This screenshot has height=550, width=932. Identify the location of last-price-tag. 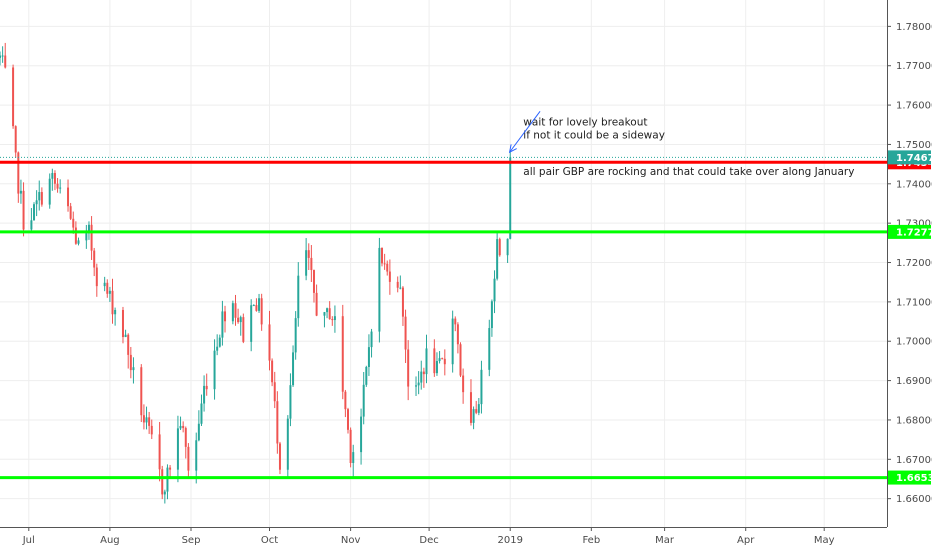
(909, 157).